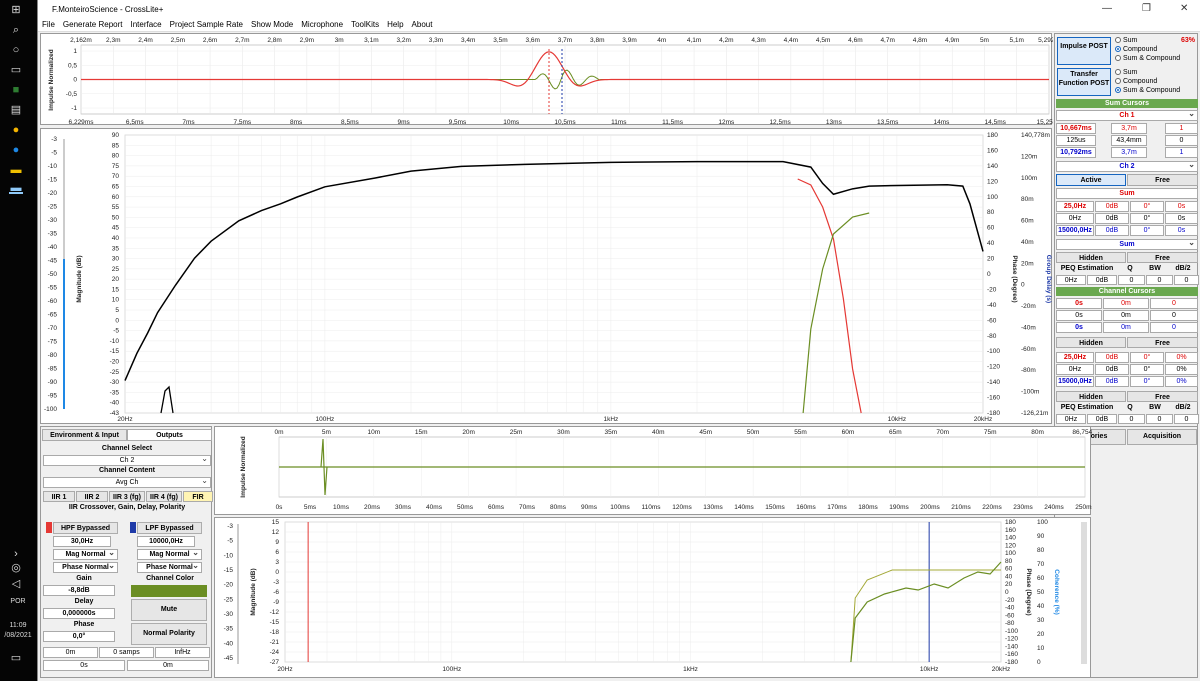  What do you see at coordinates (146, 24) in the screenshot?
I see `menu-interface: Interface` at bounding box center [146, 24].